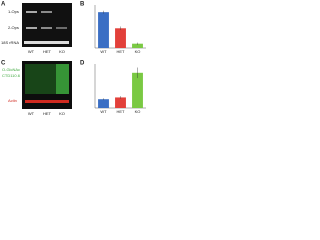 This screenshot has height=240, width=320. I want to click on blot-bands, so click(47, 83).